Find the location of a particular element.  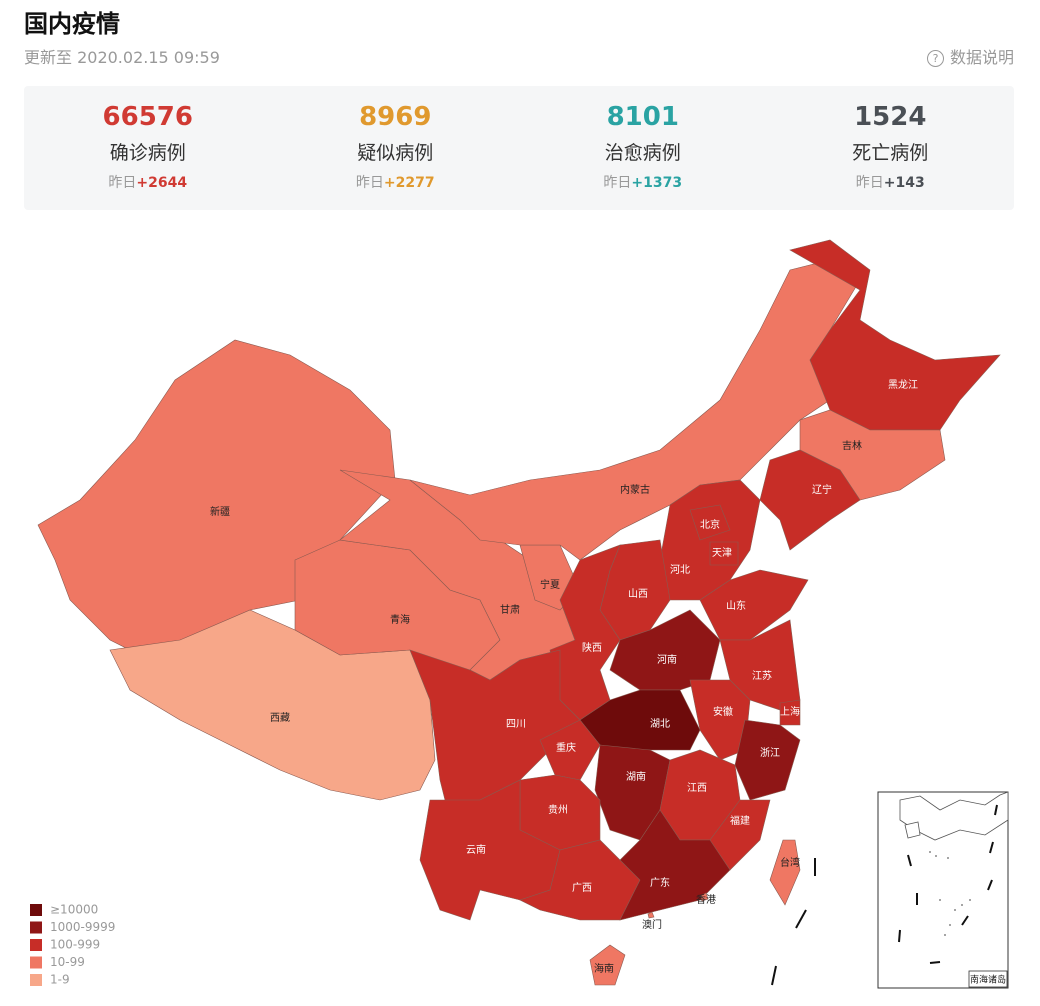

help-text: 数据说明 is located at coordinates (981, 57).